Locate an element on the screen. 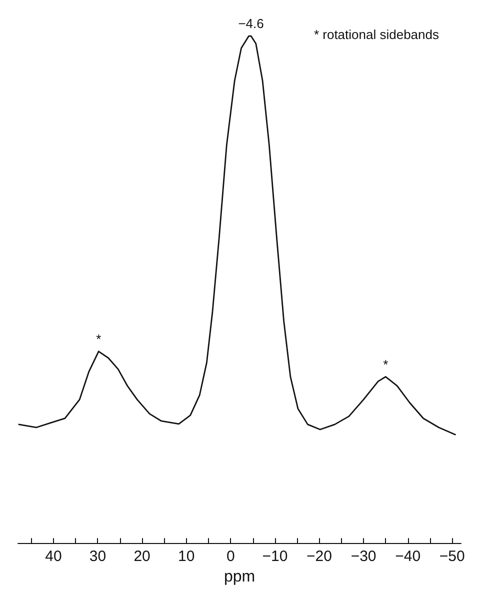  x-tick-label: −10 is located at coordinates (275, 557).